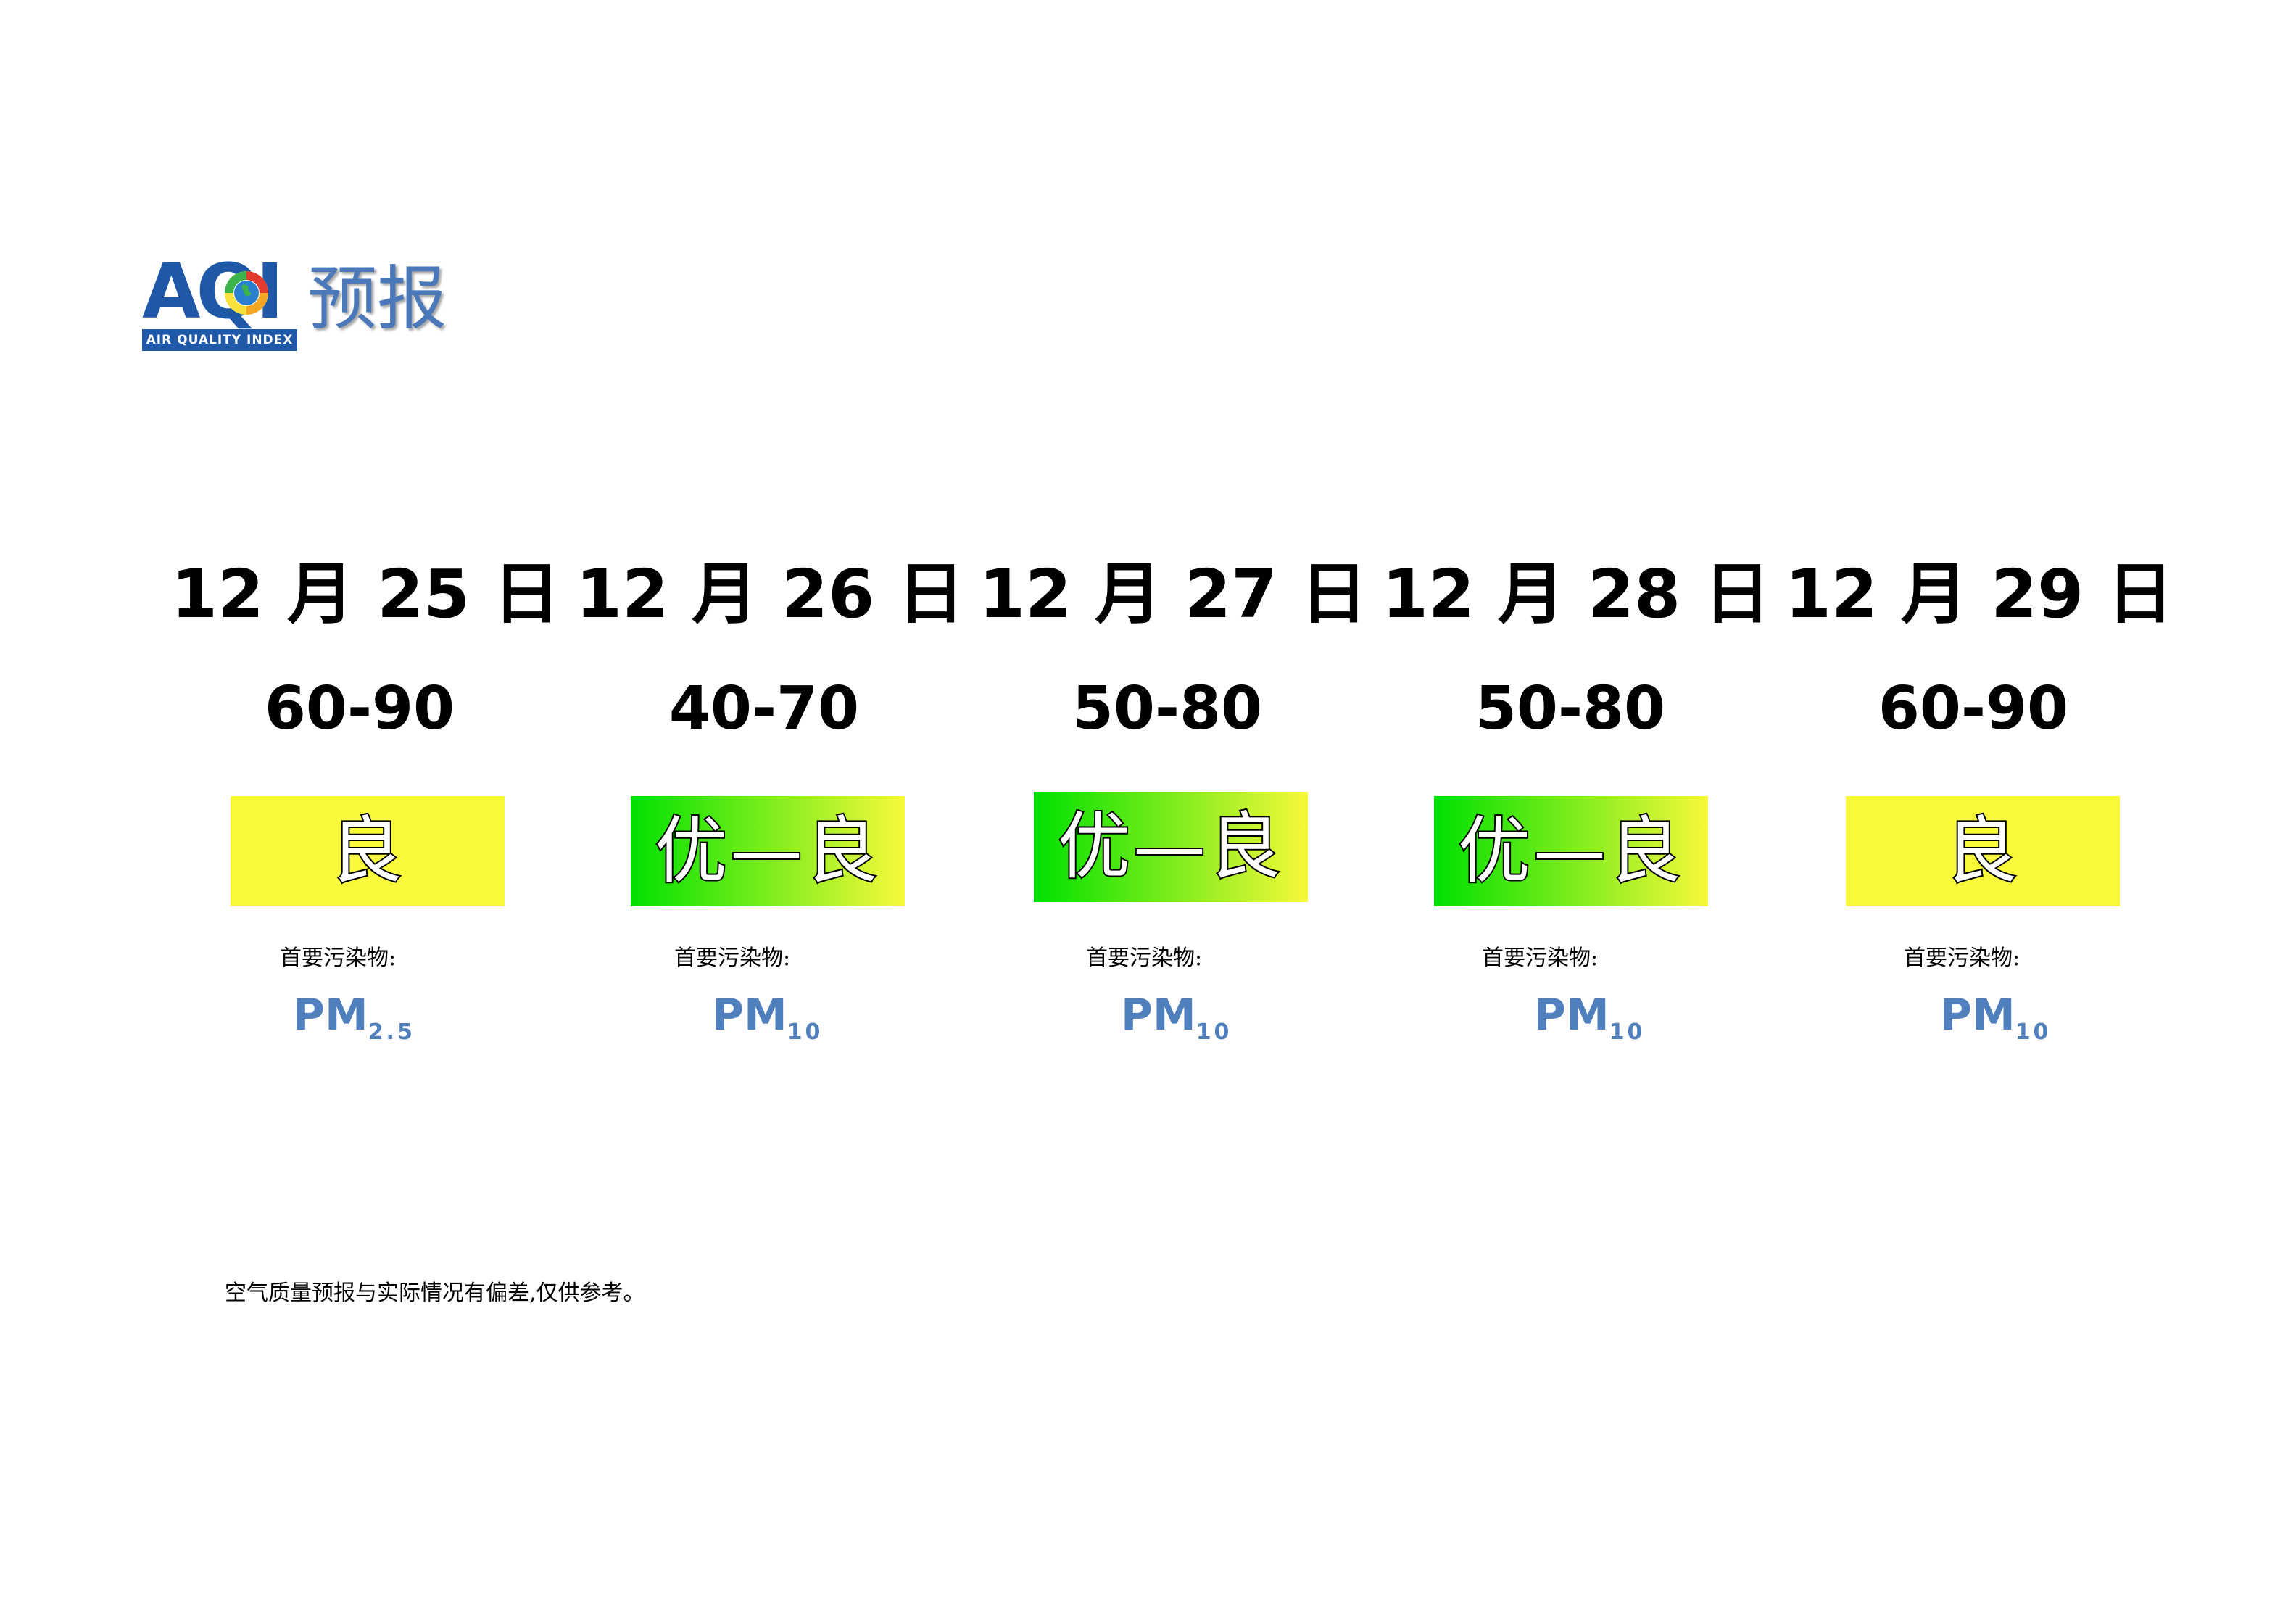 Image resolution: width=2296 pixels, height=1622 pixels. I want to click on forecast-day-3: 12 月 27 日 50-80 优—良 首要污染物: PM10, so click(1173, 806).